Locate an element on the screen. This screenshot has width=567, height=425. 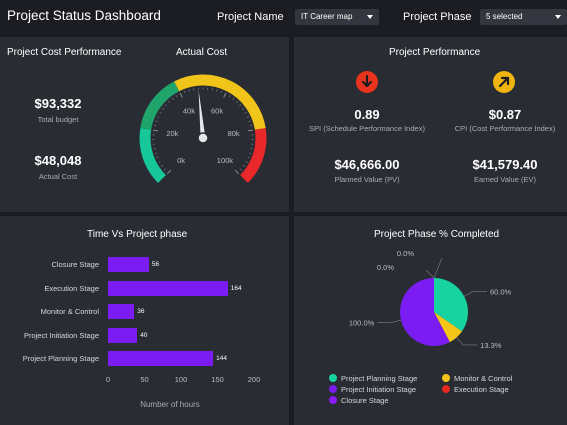
legend-label: Closure Stage is located at coordinates (365, 400).